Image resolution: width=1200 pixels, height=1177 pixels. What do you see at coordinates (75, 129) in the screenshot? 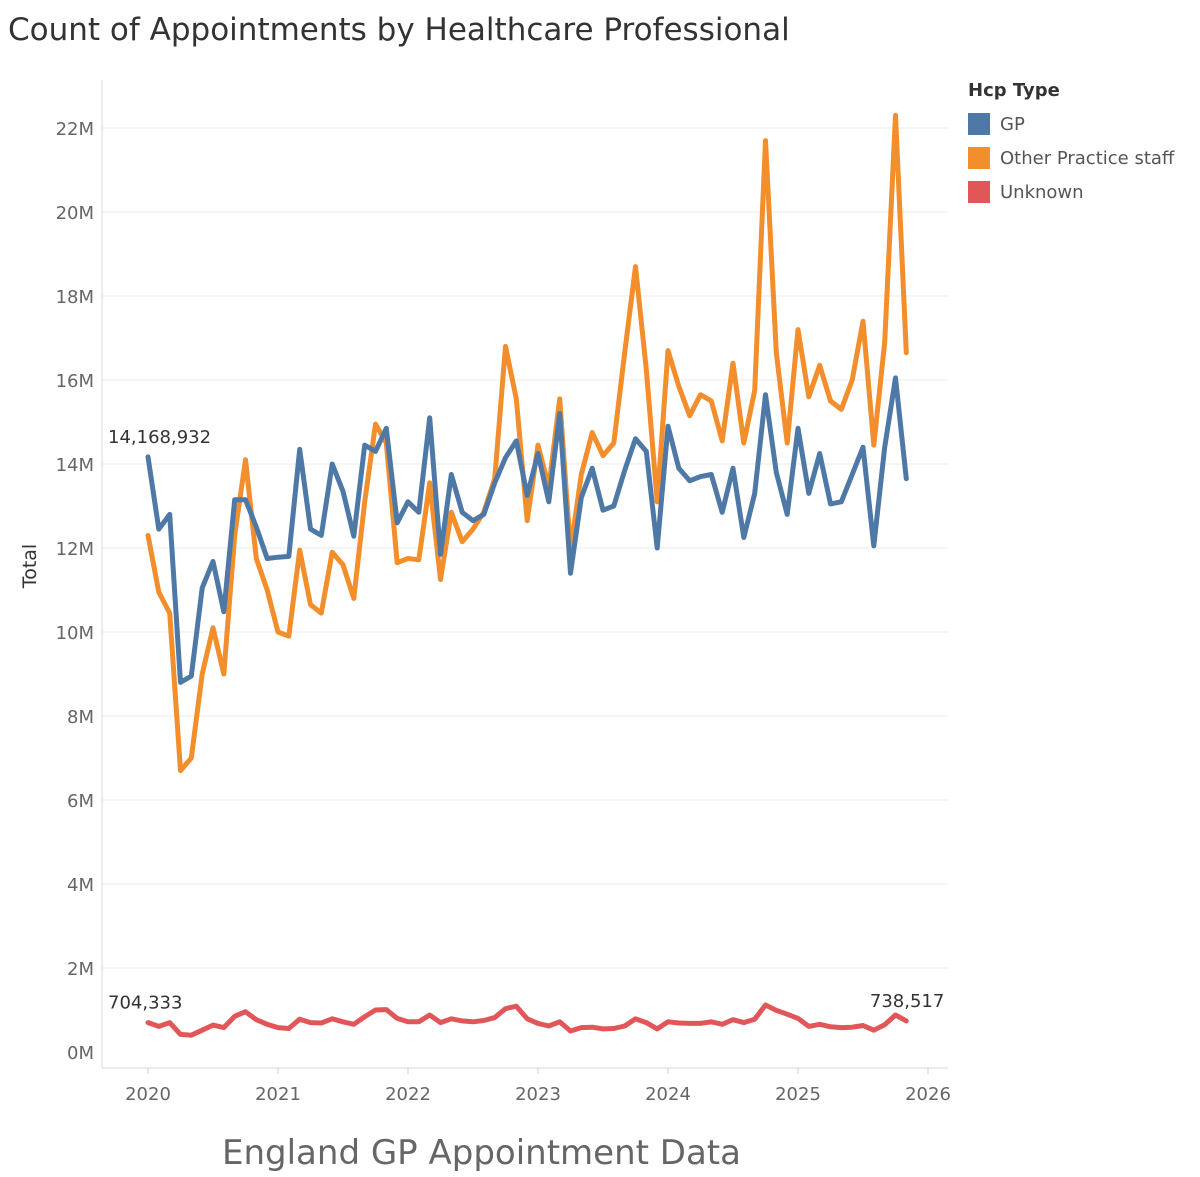
I see `y-tick-label: 22M` at bounding box center [75, 129].